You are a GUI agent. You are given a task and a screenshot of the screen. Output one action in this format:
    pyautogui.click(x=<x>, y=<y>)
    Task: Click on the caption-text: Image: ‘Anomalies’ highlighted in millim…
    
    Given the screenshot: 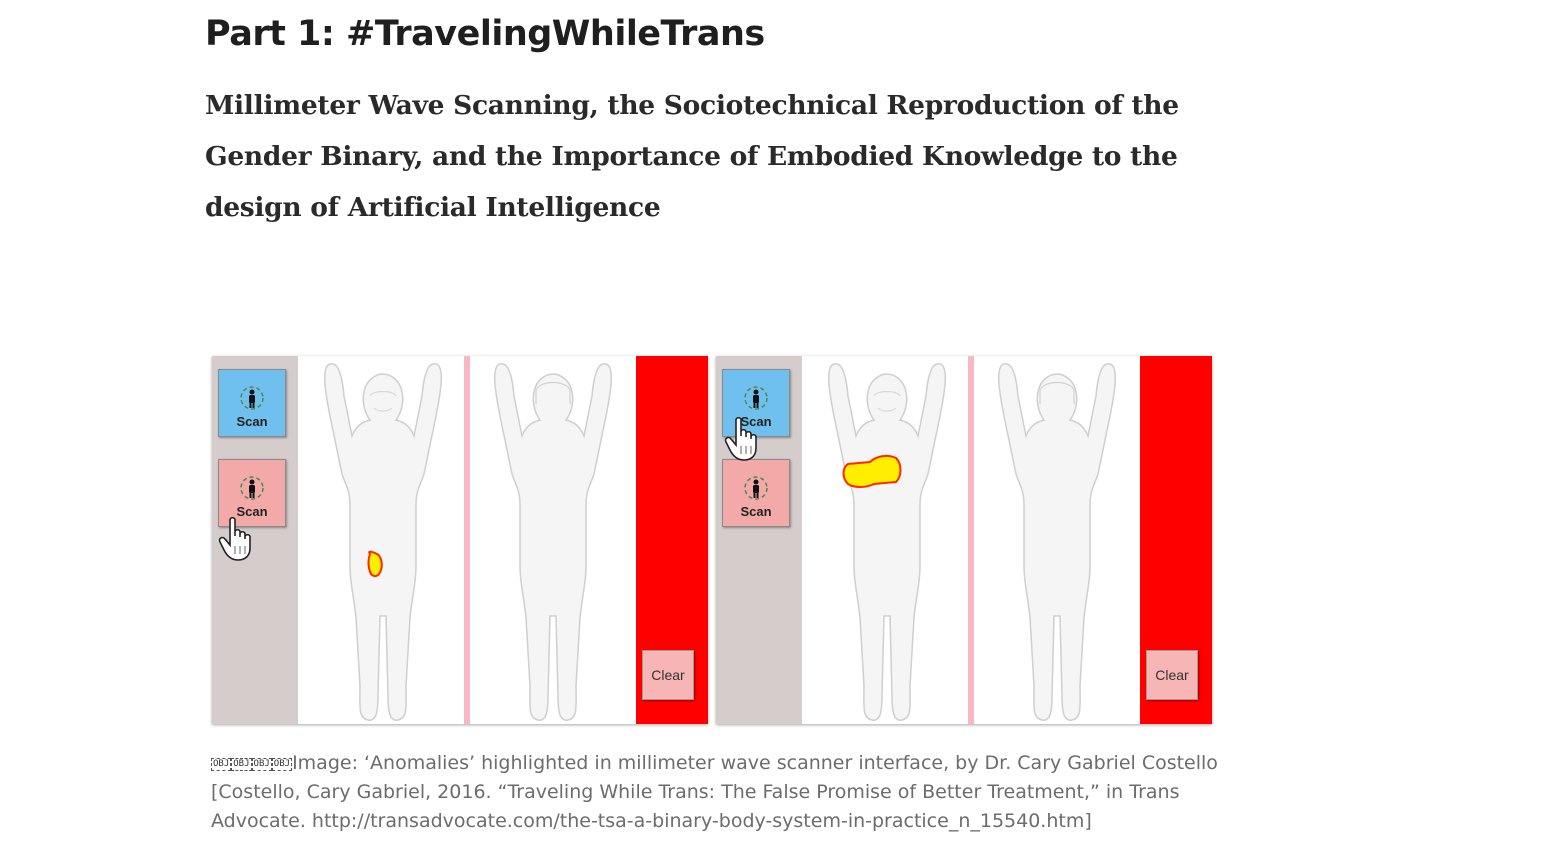 What is the action you would take?
    pyautogui.click(x=714, y=792)
    